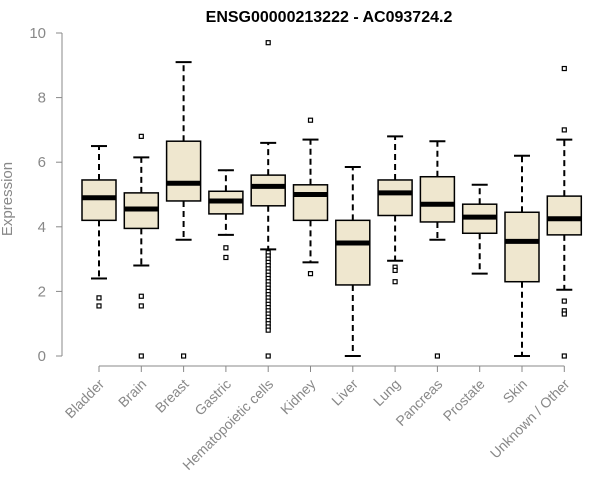  I want to click on category-label: Skin, so click(515, 391).